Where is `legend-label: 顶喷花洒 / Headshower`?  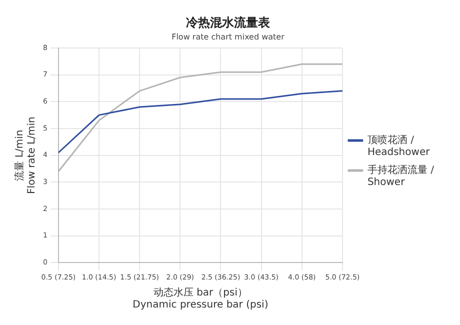
legend-label: 顶喷花洒 / Headshower is located at coordinates (399, 146).